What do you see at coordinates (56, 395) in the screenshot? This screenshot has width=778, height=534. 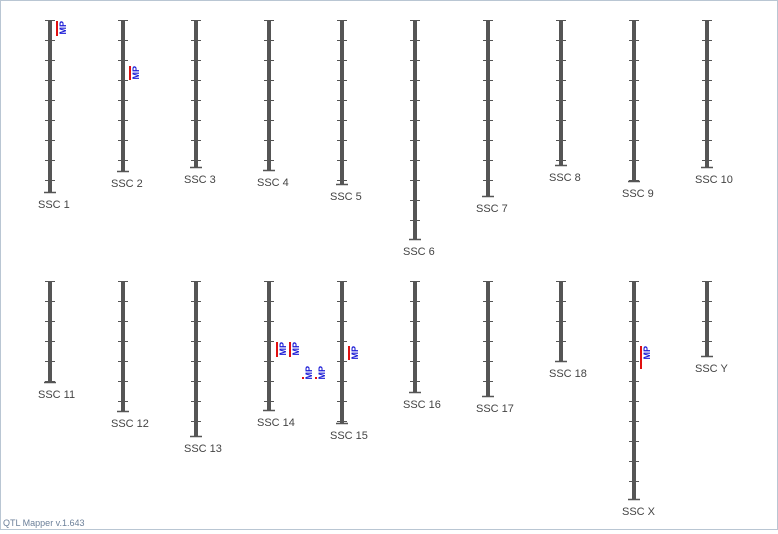 I see `chromosome-label: SSC 11` at bounding box center [56, 395].